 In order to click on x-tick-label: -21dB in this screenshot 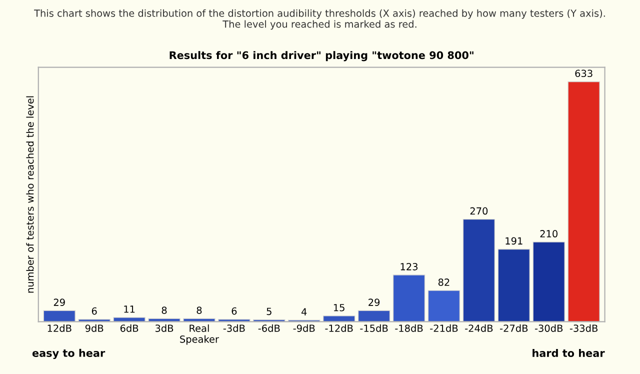, I will do `click(444, 328)`.